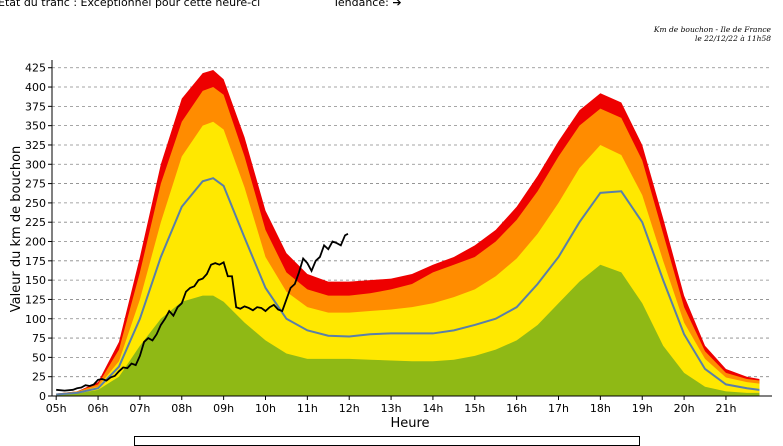 This screenshot has height=446, width=783. I want to click on x-tick-label: 14h, so click(432, 408).